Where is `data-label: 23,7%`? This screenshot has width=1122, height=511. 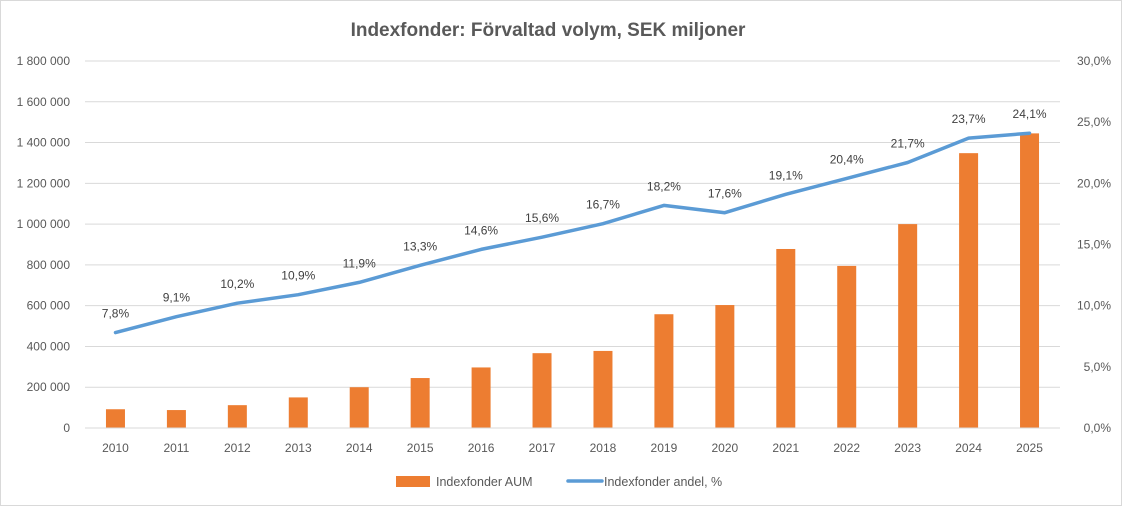 data-label: 23,7% is located at coordinates (969, 119).